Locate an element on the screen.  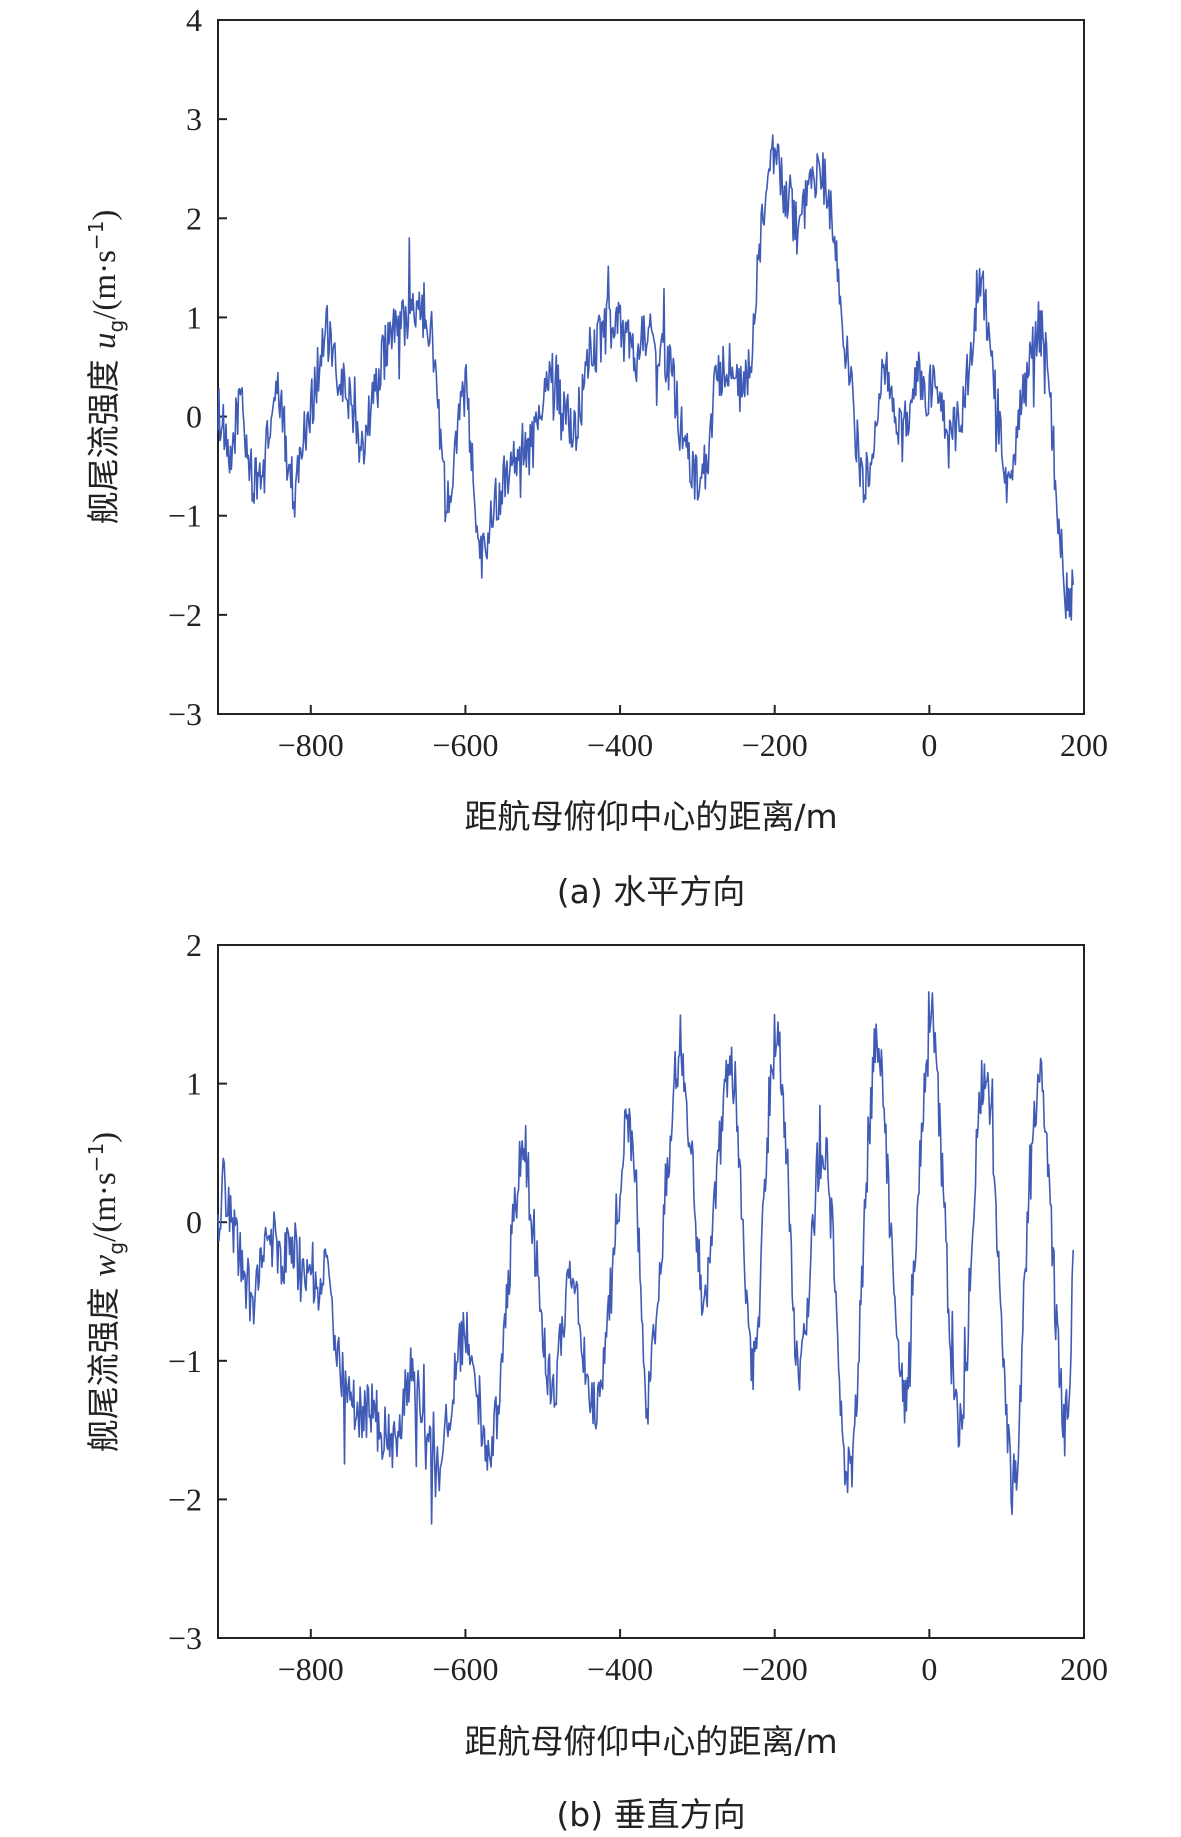
y-axis-title-b: 舰尾流强度 wg/(m·s−1) is located at coordinates (106, 1292).